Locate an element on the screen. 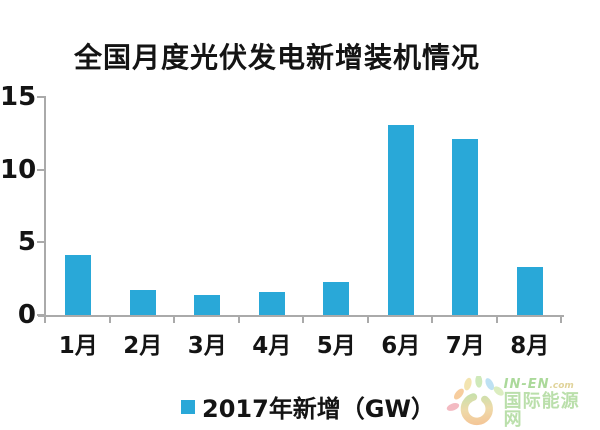  y-axis-tick-label: 5 is located at coordinates (26, 242).